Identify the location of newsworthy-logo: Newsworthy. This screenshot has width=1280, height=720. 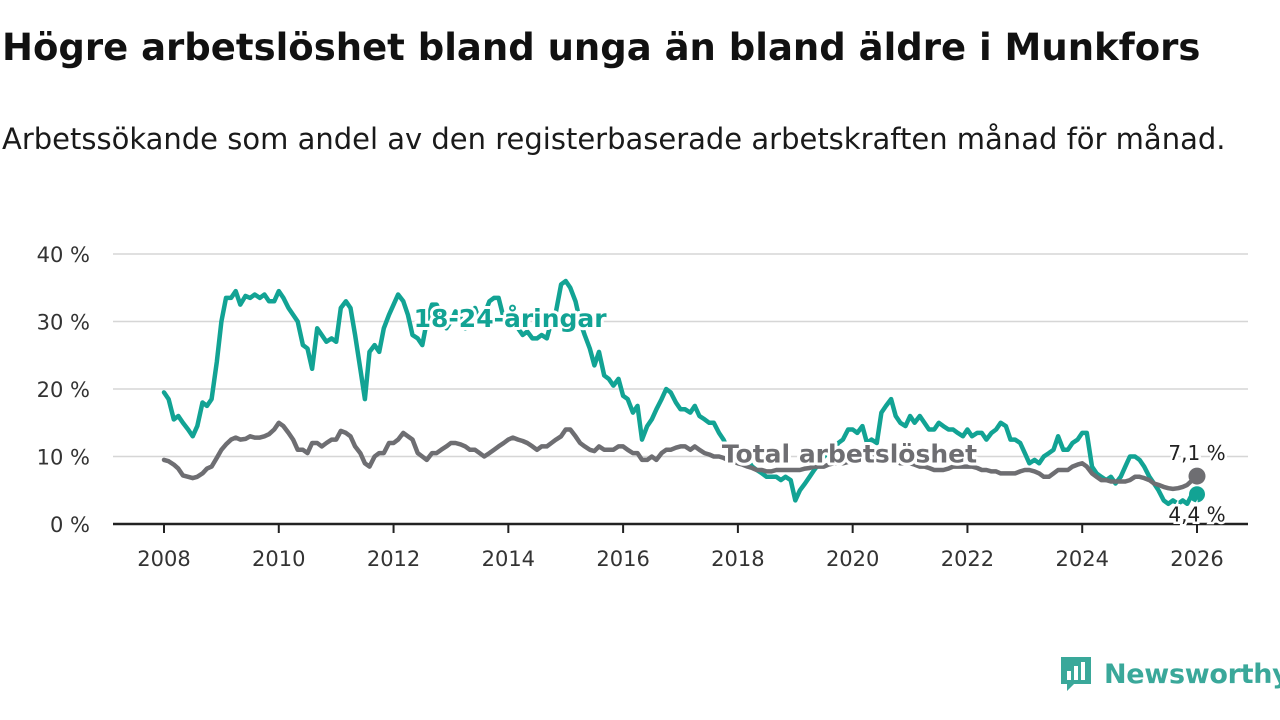
(1169, 674).